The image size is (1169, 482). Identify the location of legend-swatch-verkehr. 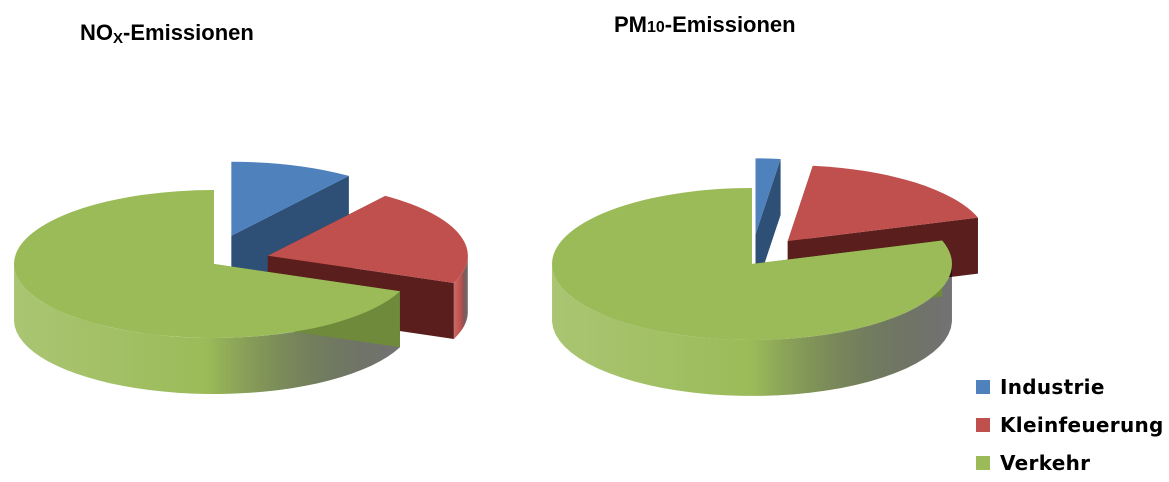
(983, 463).